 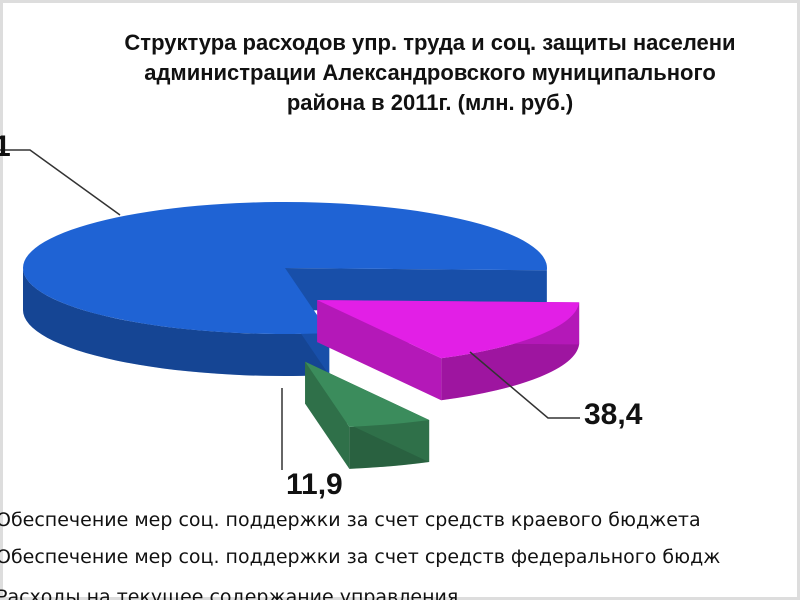 I want to click on data-label: 11,9, so click(x=314, y=484).